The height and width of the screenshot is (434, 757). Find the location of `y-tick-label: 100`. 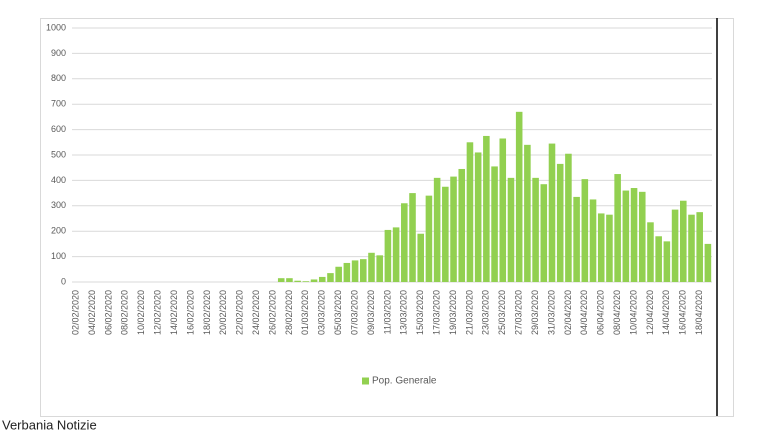

y-tick-label: 100 is located at coordinates (58, 256).